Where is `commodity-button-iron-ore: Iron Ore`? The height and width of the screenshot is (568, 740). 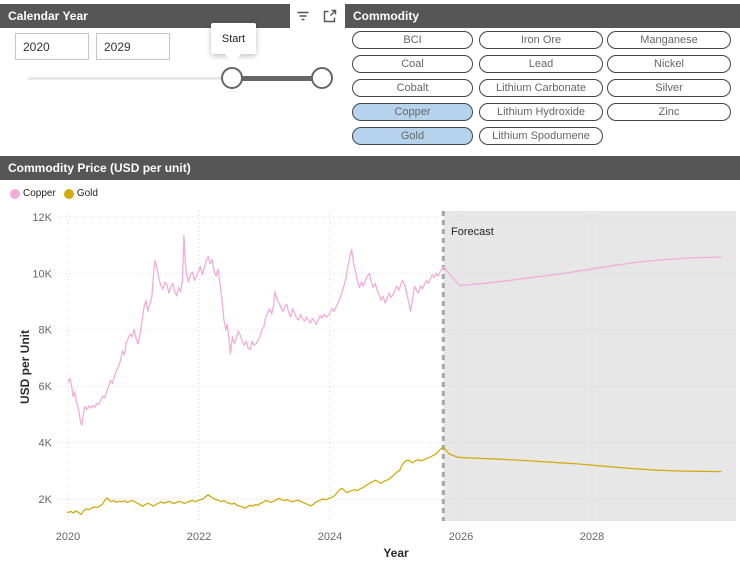 commodity-button-iron-ore: Iron Ore is located at coordinates (541, 40).